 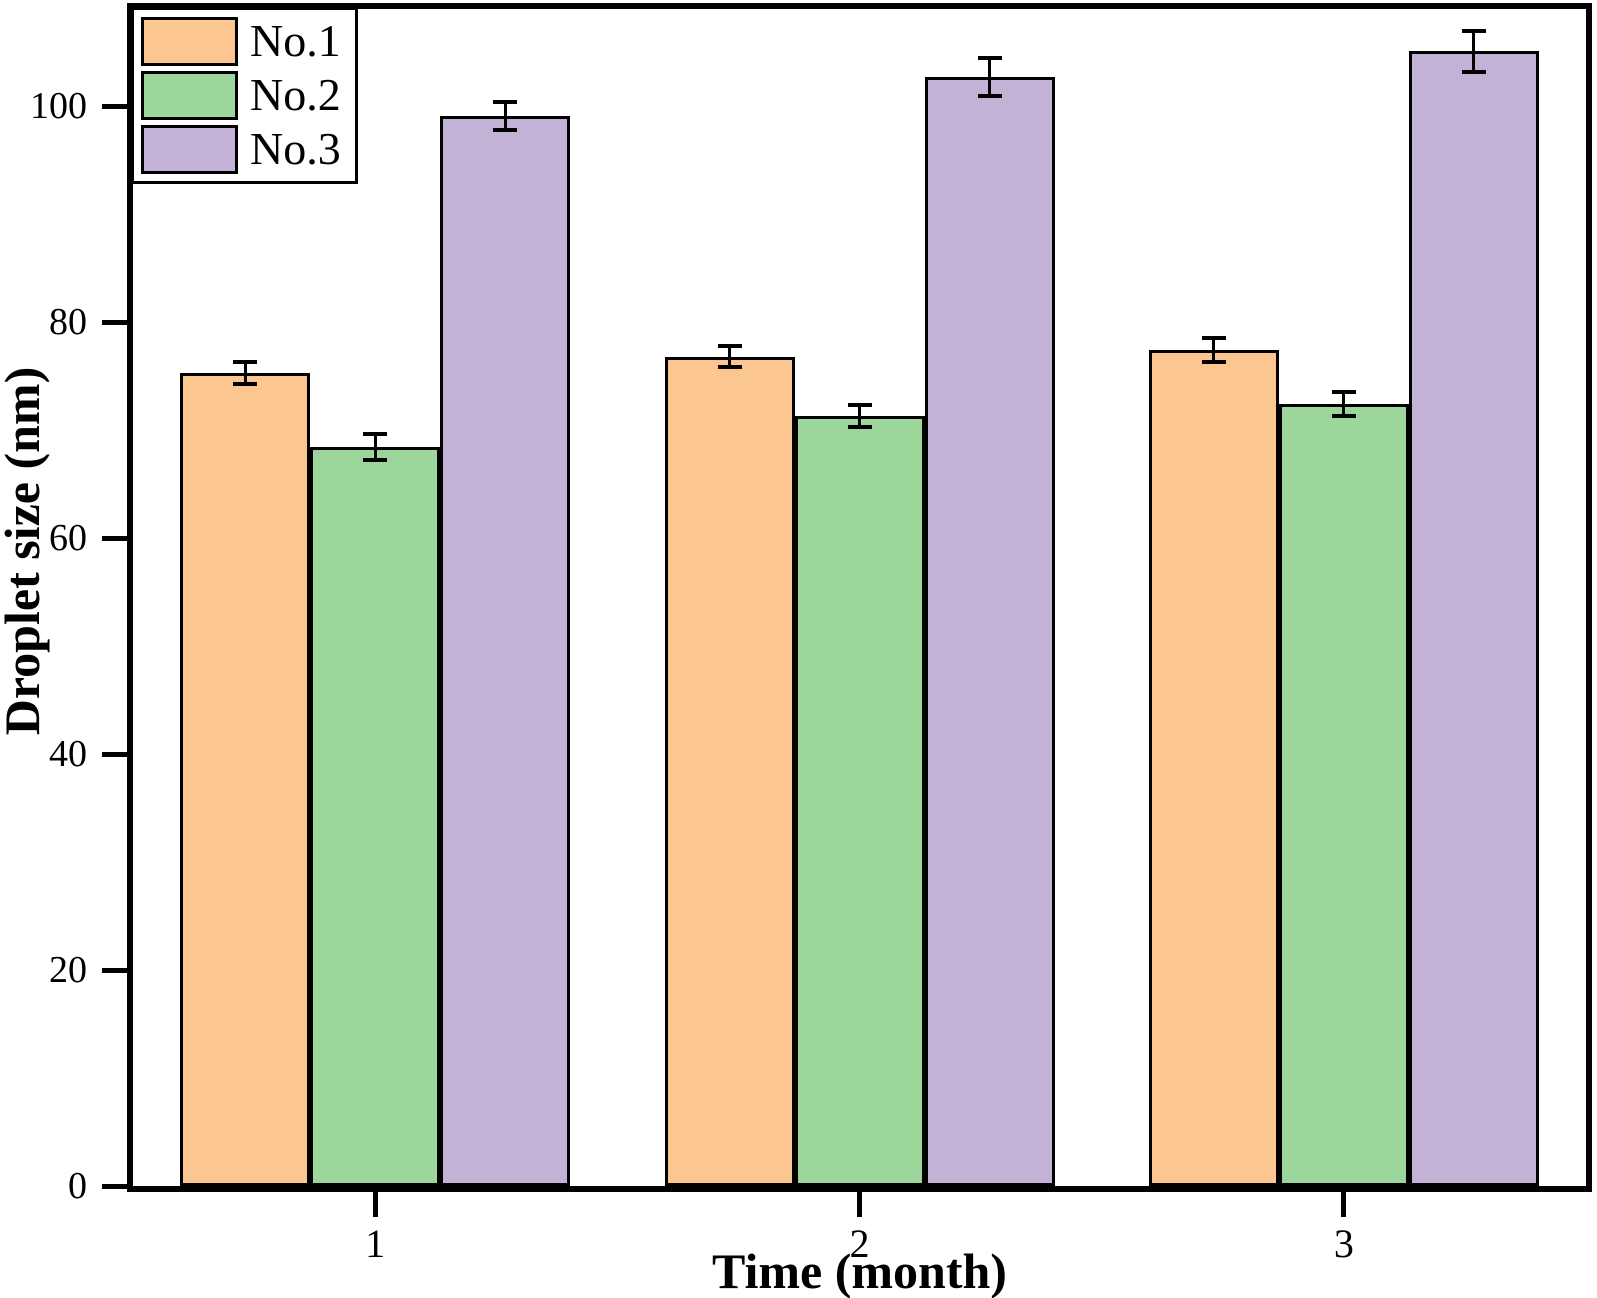 I want to click on bar-no1-month3, so click(x=1213, y=768).